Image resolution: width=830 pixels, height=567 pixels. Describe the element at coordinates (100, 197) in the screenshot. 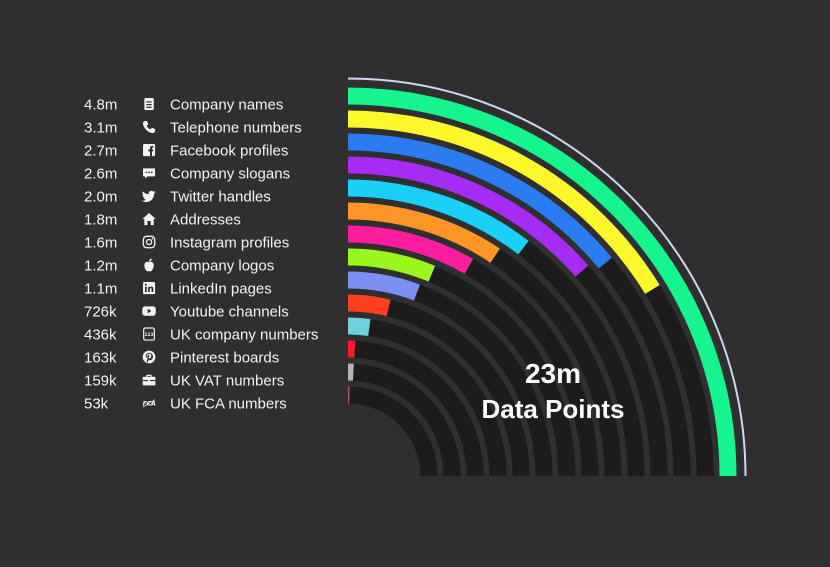

I see `value-label: 2.0m` at that location.